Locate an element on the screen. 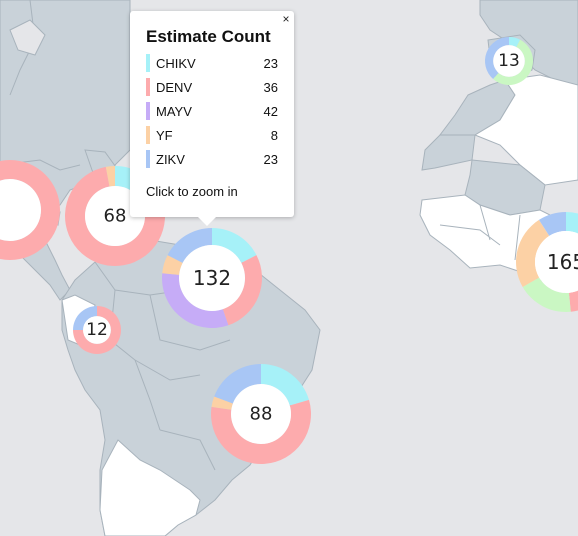 Image resolution: width=578 pixels, height=536 pixels. cluster-marker-132: 132 is located at coordinates (212, 278).